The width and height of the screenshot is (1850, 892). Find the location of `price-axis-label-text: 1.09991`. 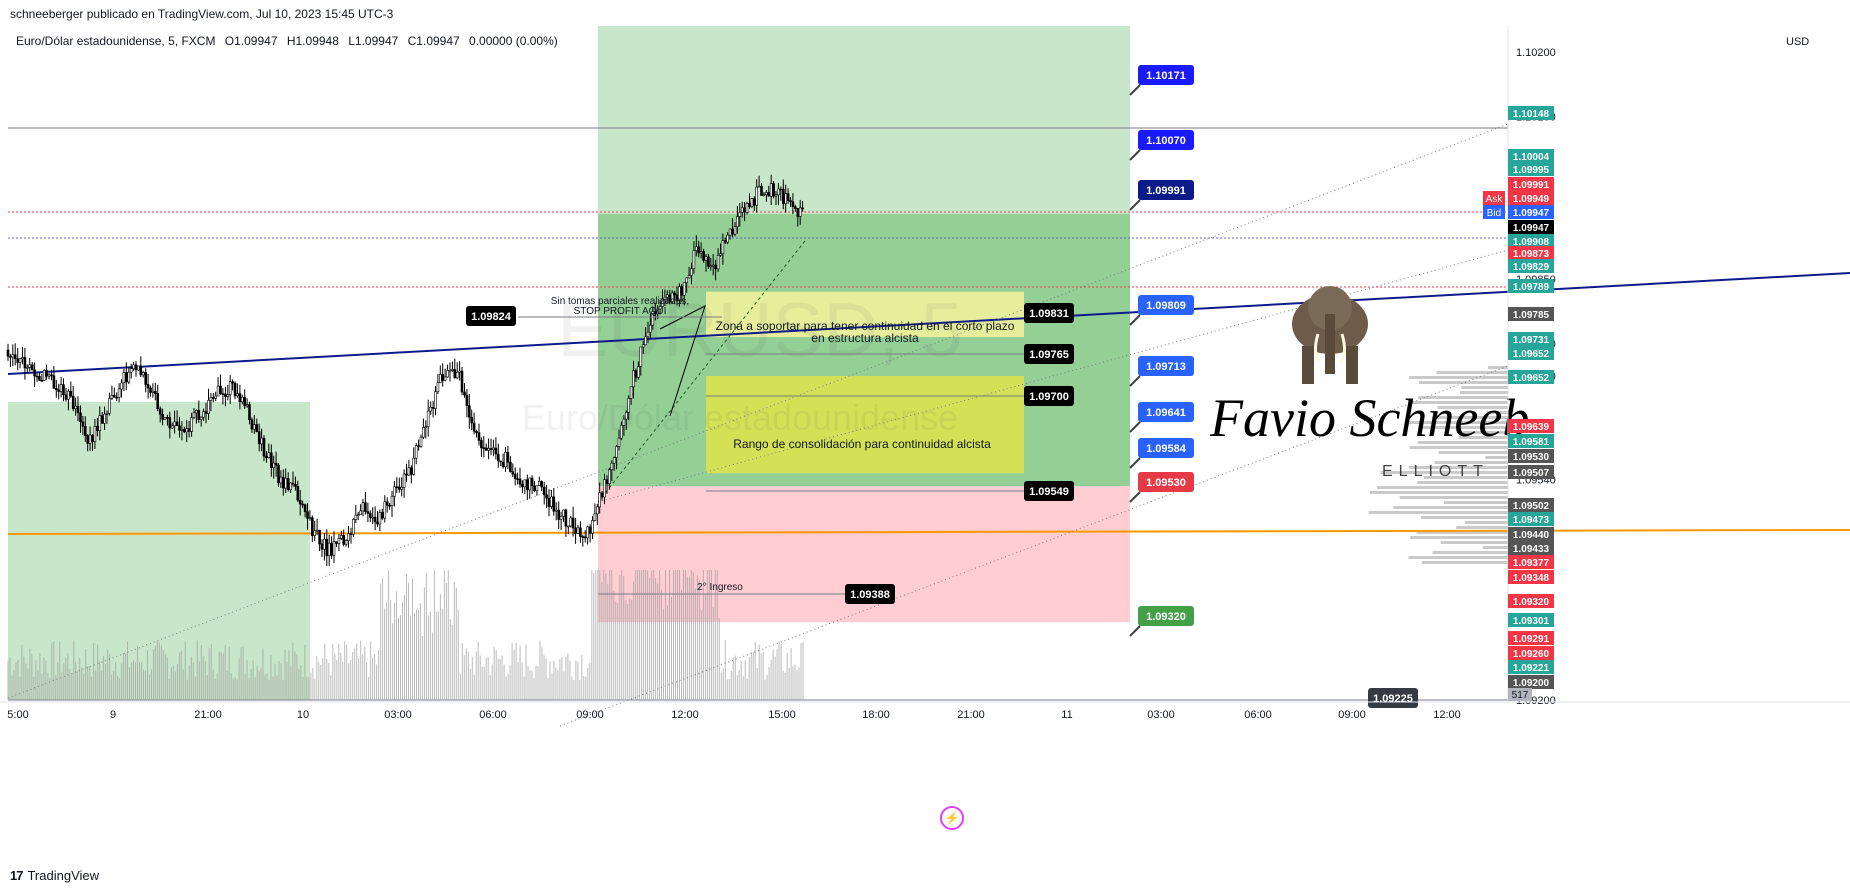

price-axis-label-text: 1.09991 is located at coordinates (1531, 185).